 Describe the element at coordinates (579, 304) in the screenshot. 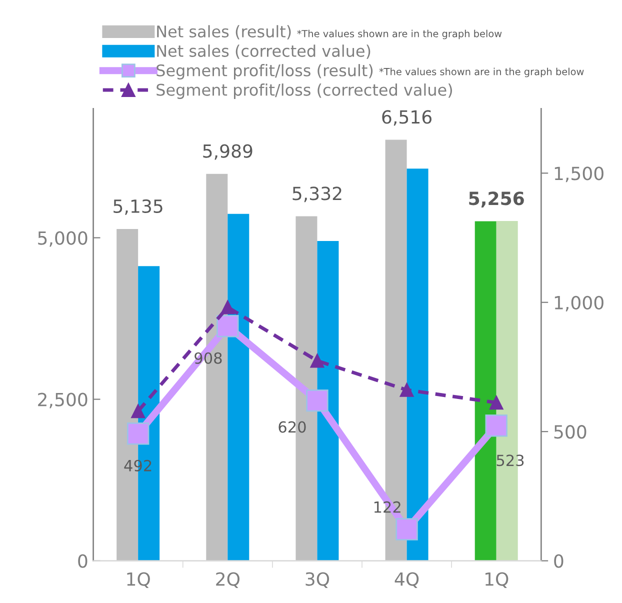

I see `y2-tick-label: 1,000` at that location.